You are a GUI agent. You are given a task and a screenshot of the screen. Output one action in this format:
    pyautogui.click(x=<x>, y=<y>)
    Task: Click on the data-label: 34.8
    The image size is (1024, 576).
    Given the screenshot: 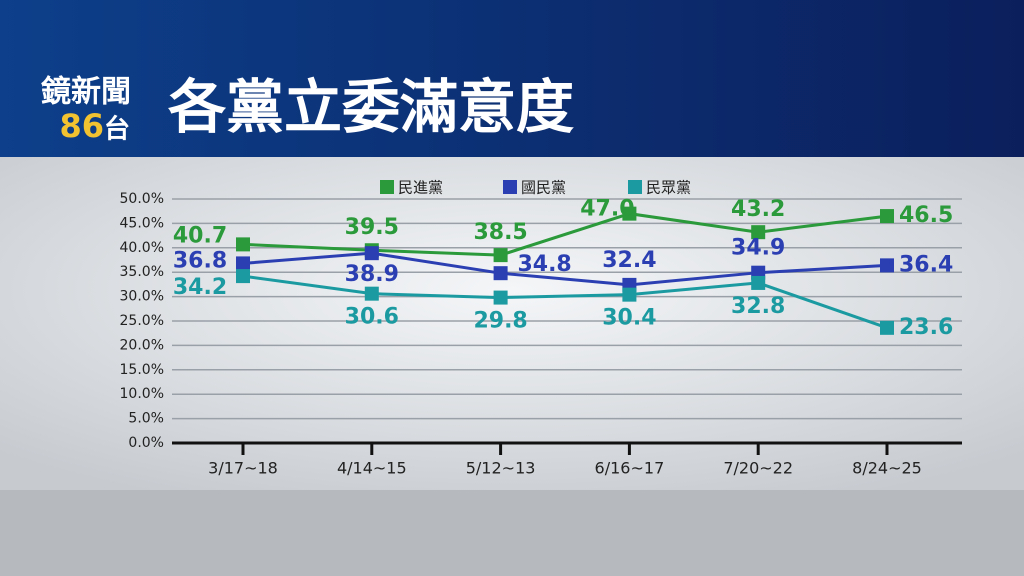 What is the action you would take?
    pyautogui.click(x=544, y=264)
    